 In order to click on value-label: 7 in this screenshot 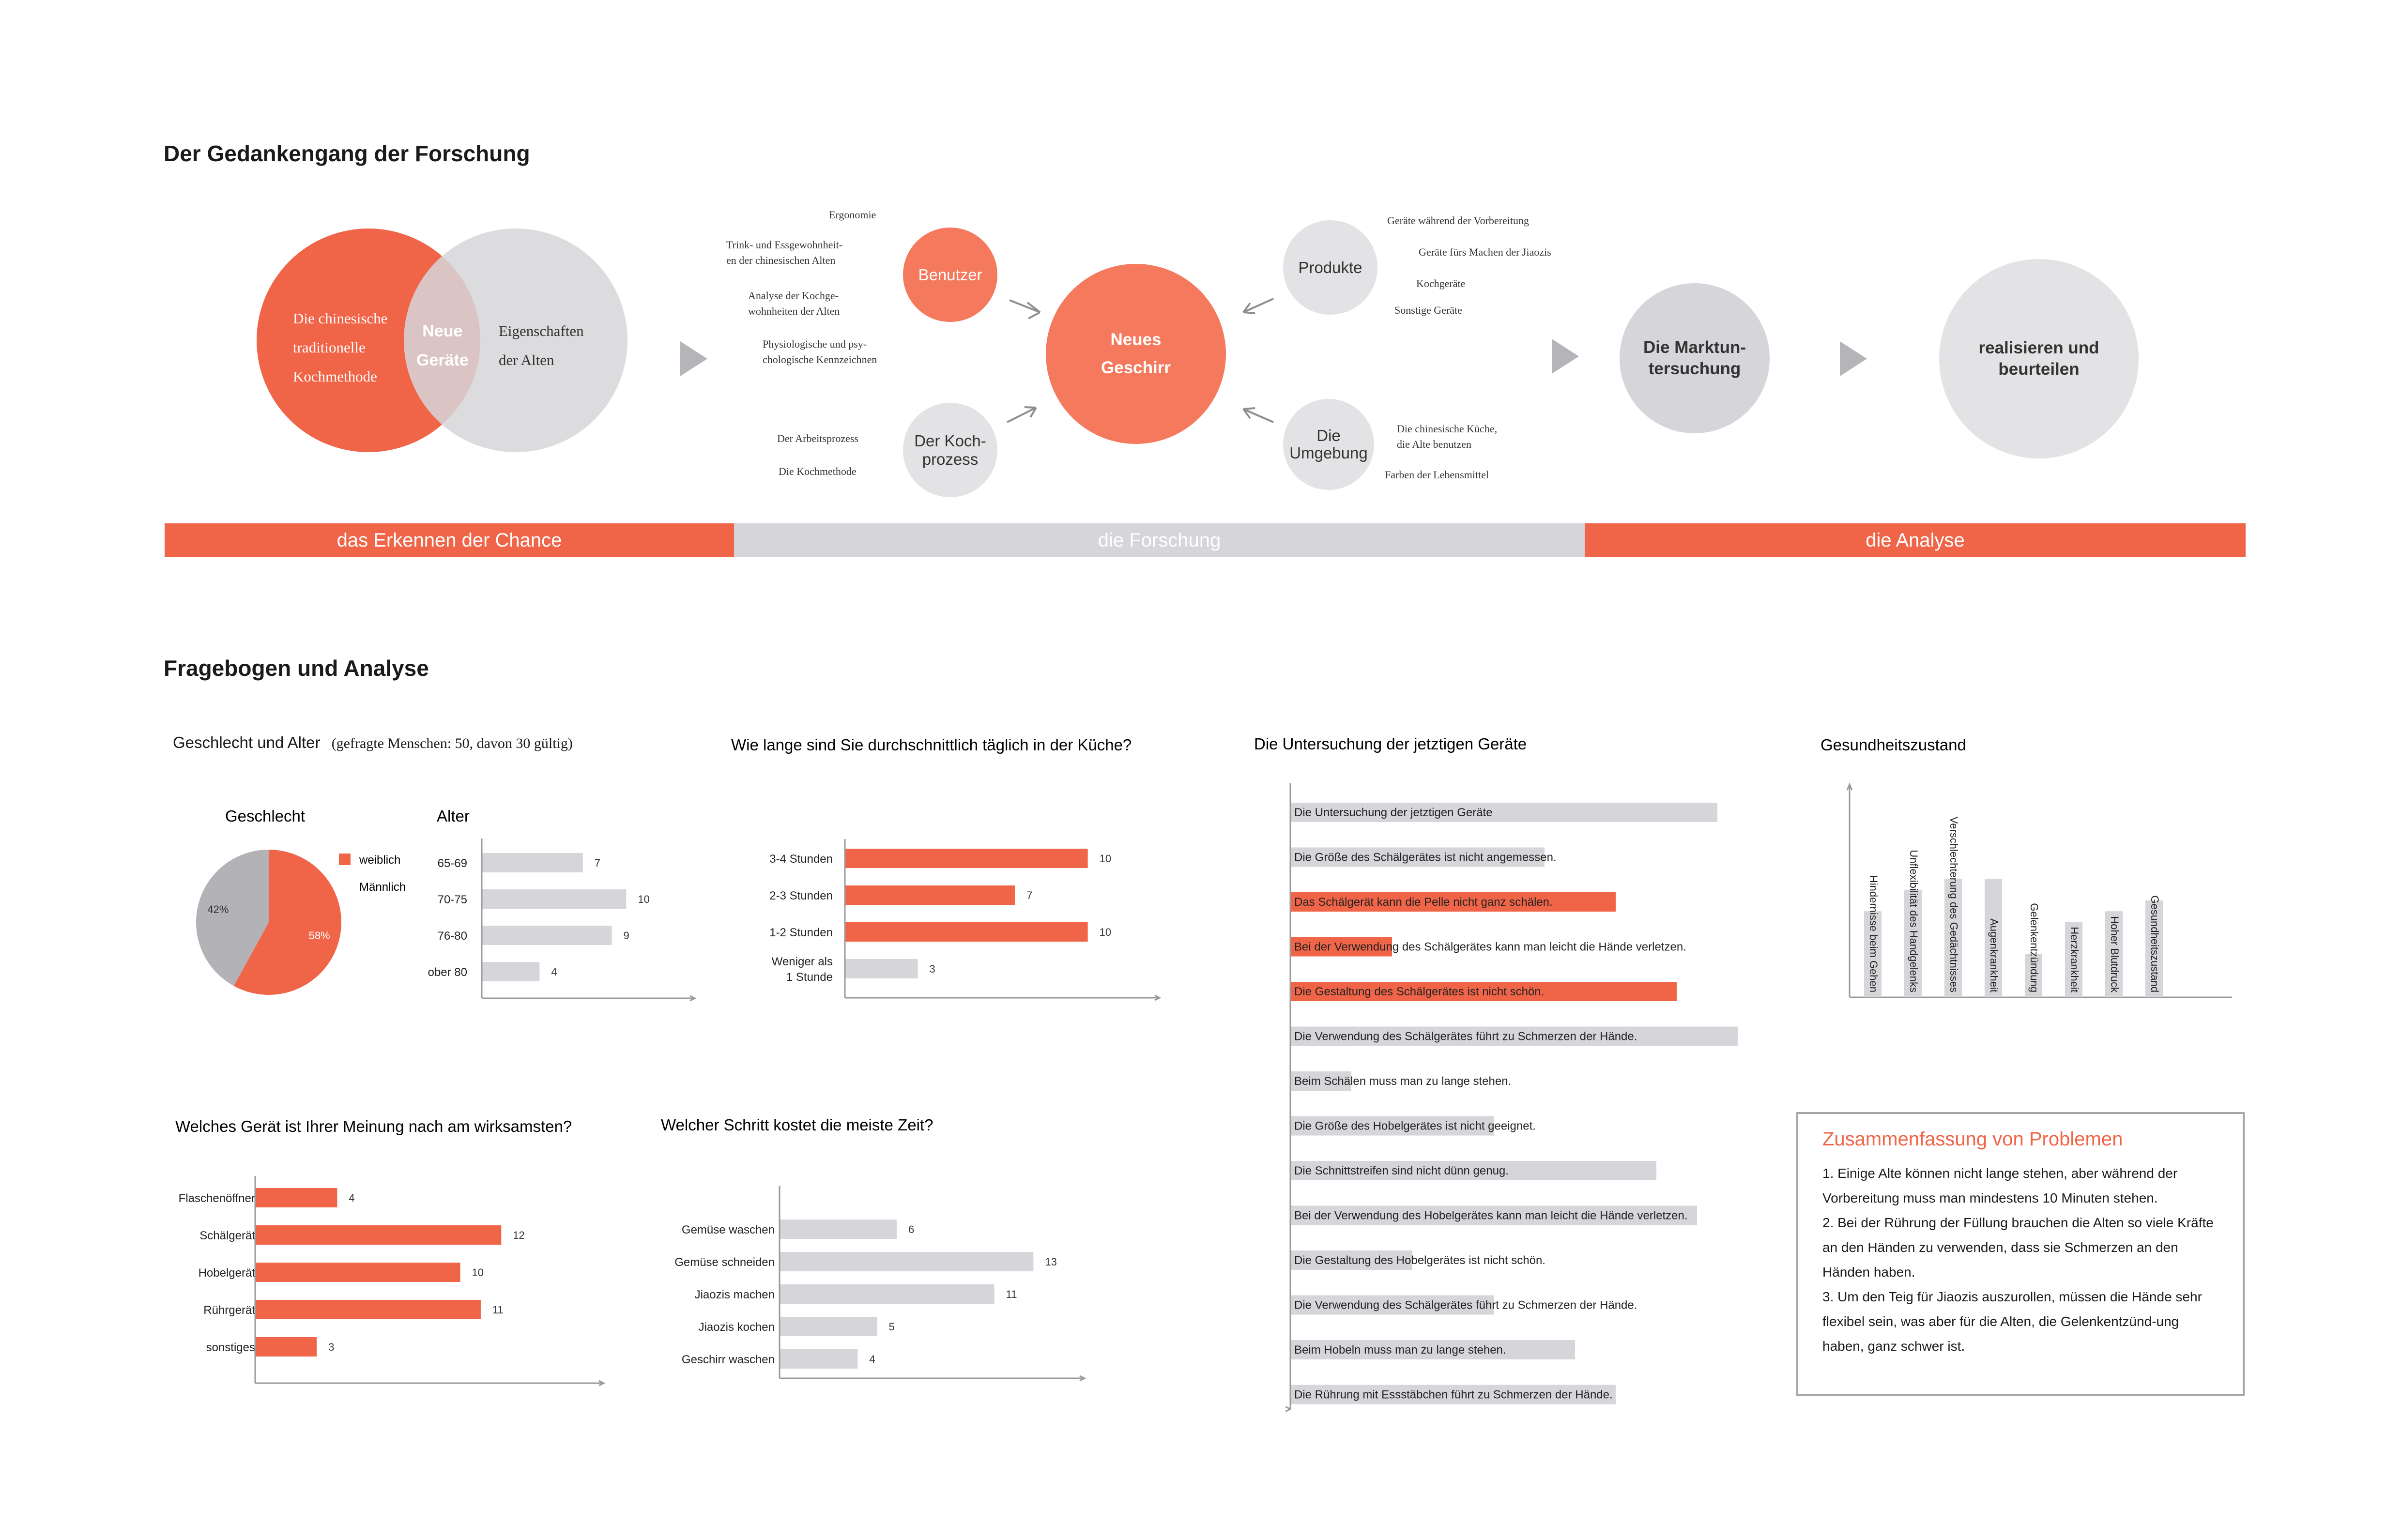, I will do `click(1029, 895)`.